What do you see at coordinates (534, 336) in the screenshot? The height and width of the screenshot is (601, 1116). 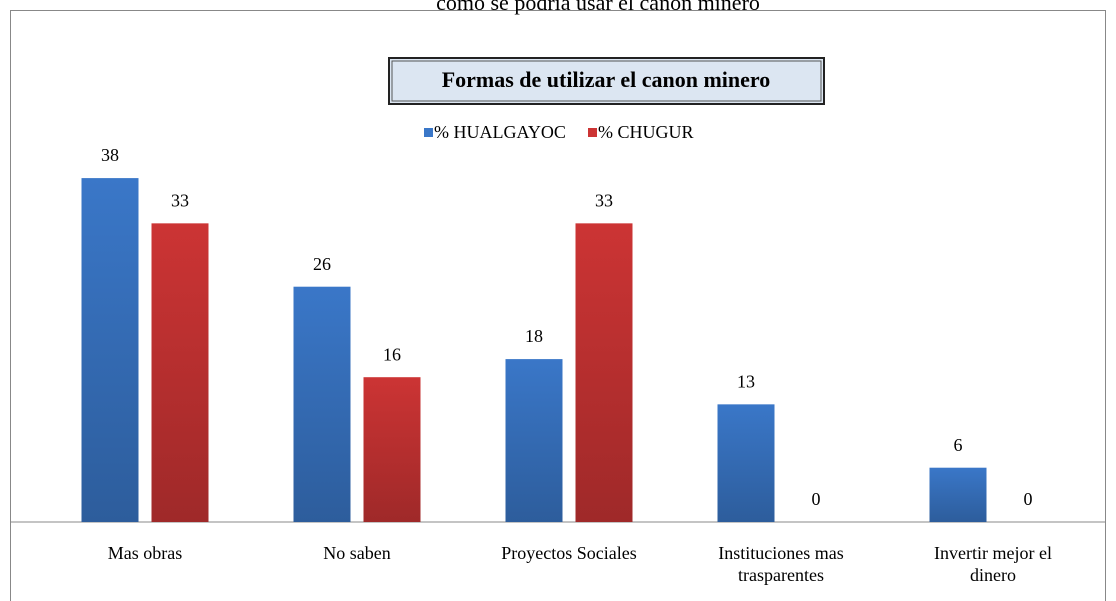 I see `data-label: 18` at bounding box center [534, 336].